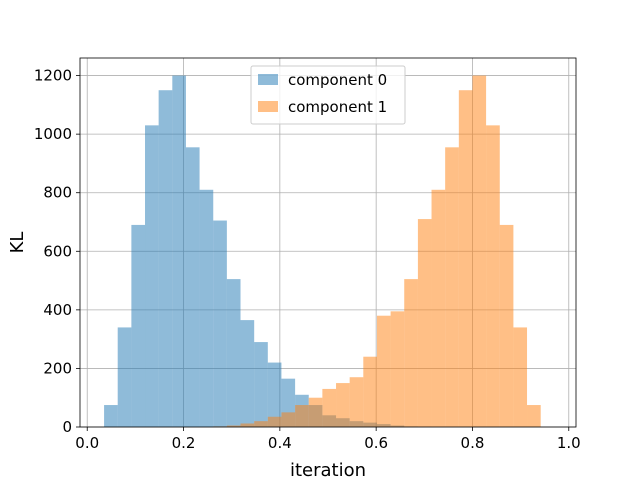 This screenshot has height=480, width=640. Describe the element at coordinates (569, 443) in the screenshot. I see `x-tick-label: 1.0` at that location.